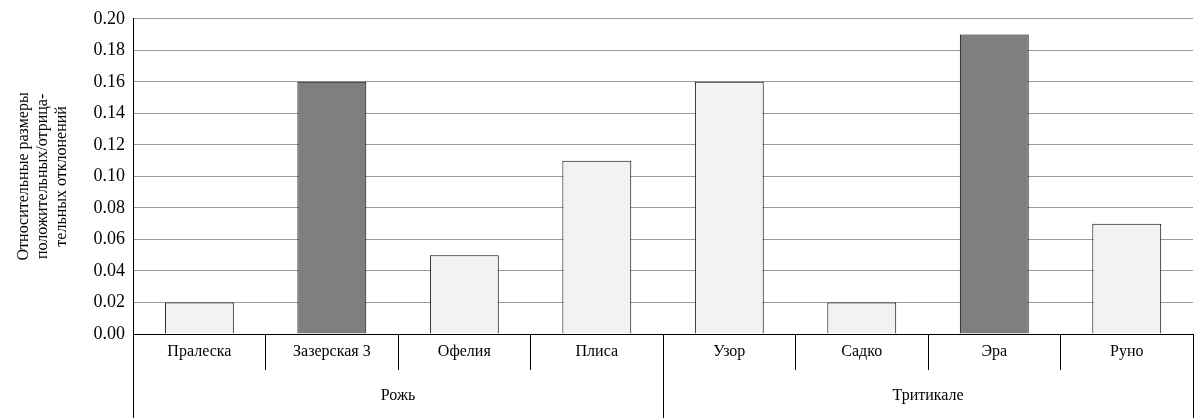 This screenshot has width=1195, height=418. What do you see at coordinates (597, 351) in the screenshot?
I see `x-tick-label: Плиса` at bounding box center [597, 351].